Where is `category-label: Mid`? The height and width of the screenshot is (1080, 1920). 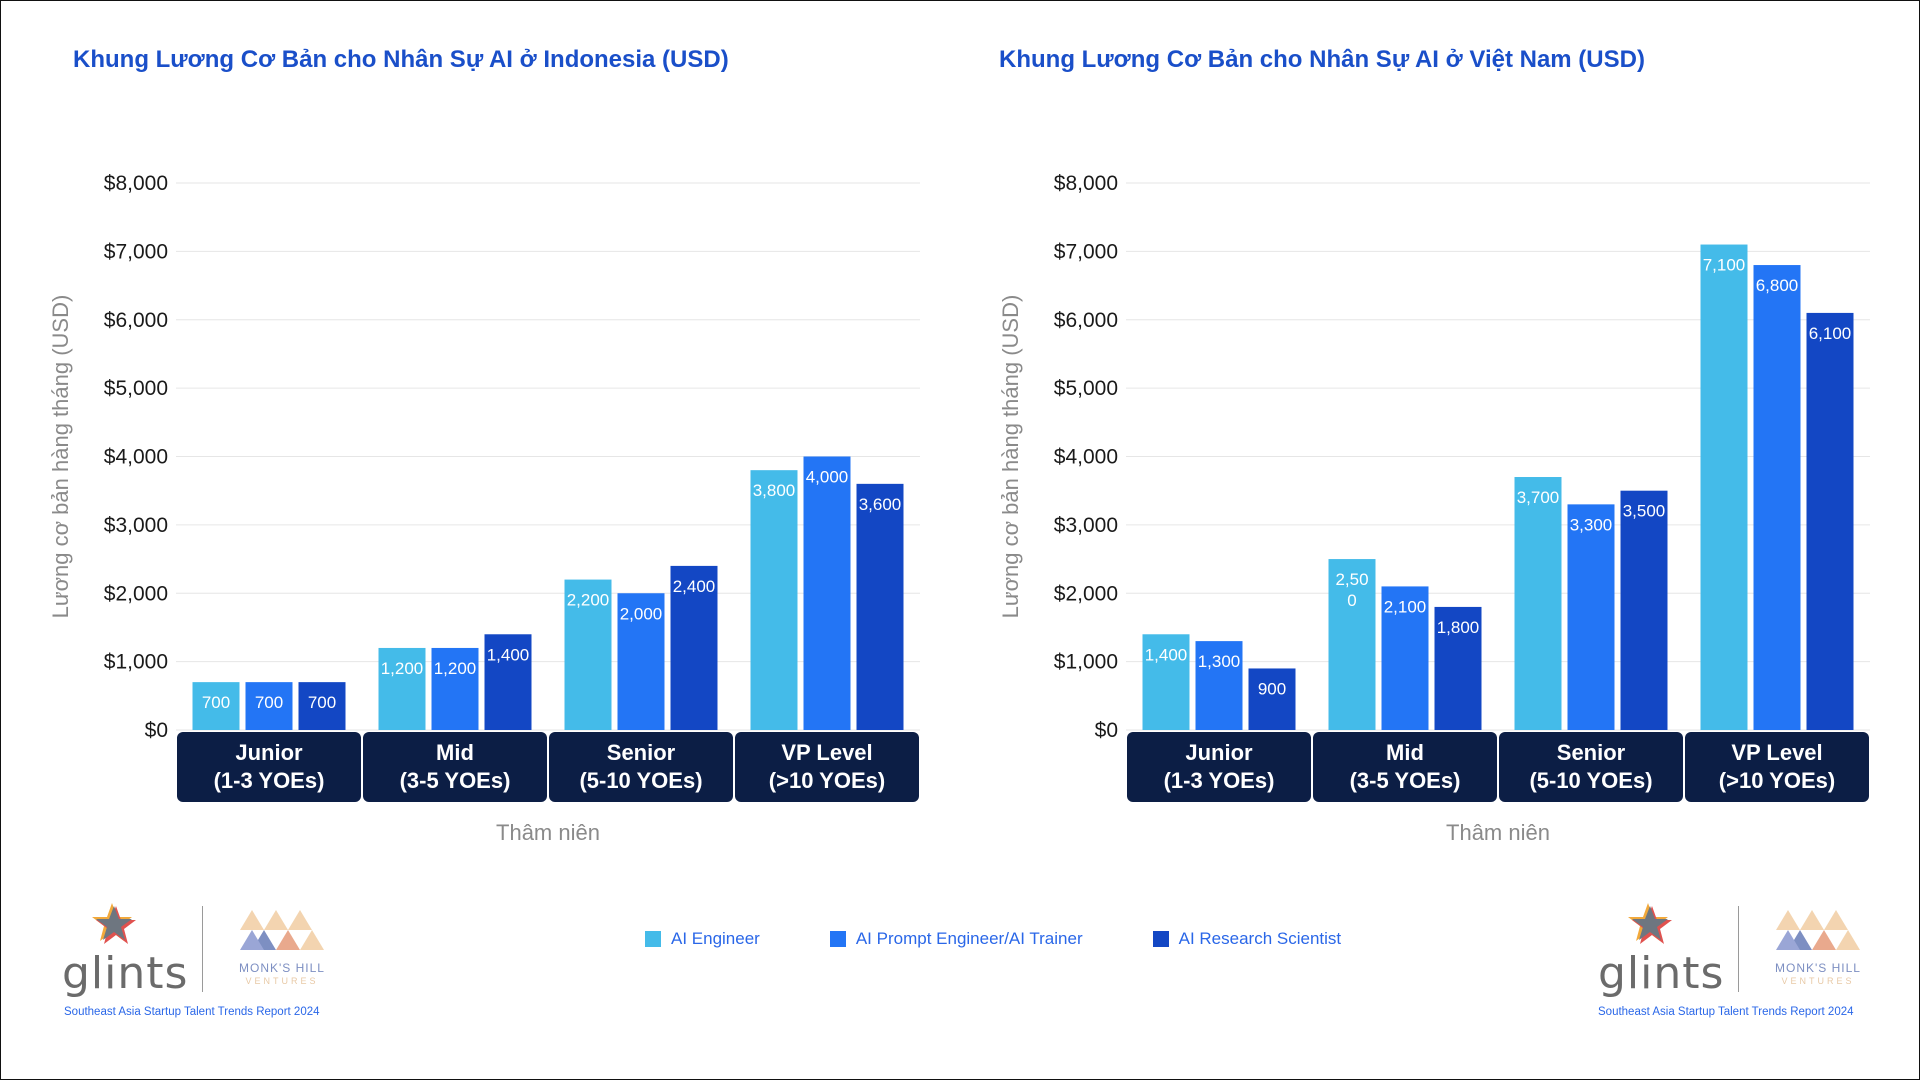
category-label: Mid is located at coordinates (1405, 752).